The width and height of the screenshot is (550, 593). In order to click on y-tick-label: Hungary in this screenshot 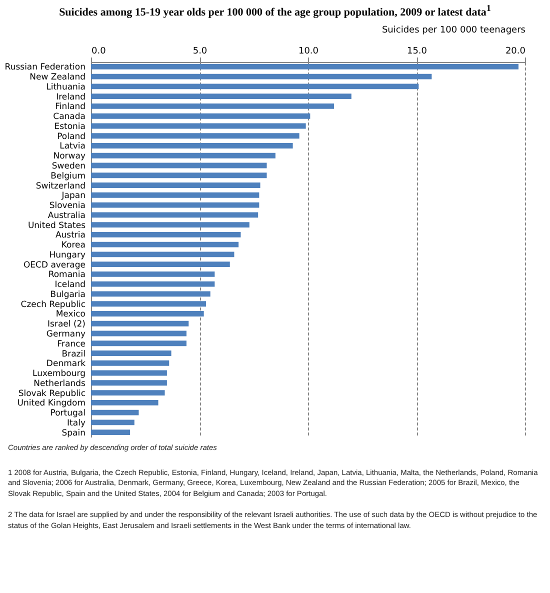, I will do `click(67, 255)`.